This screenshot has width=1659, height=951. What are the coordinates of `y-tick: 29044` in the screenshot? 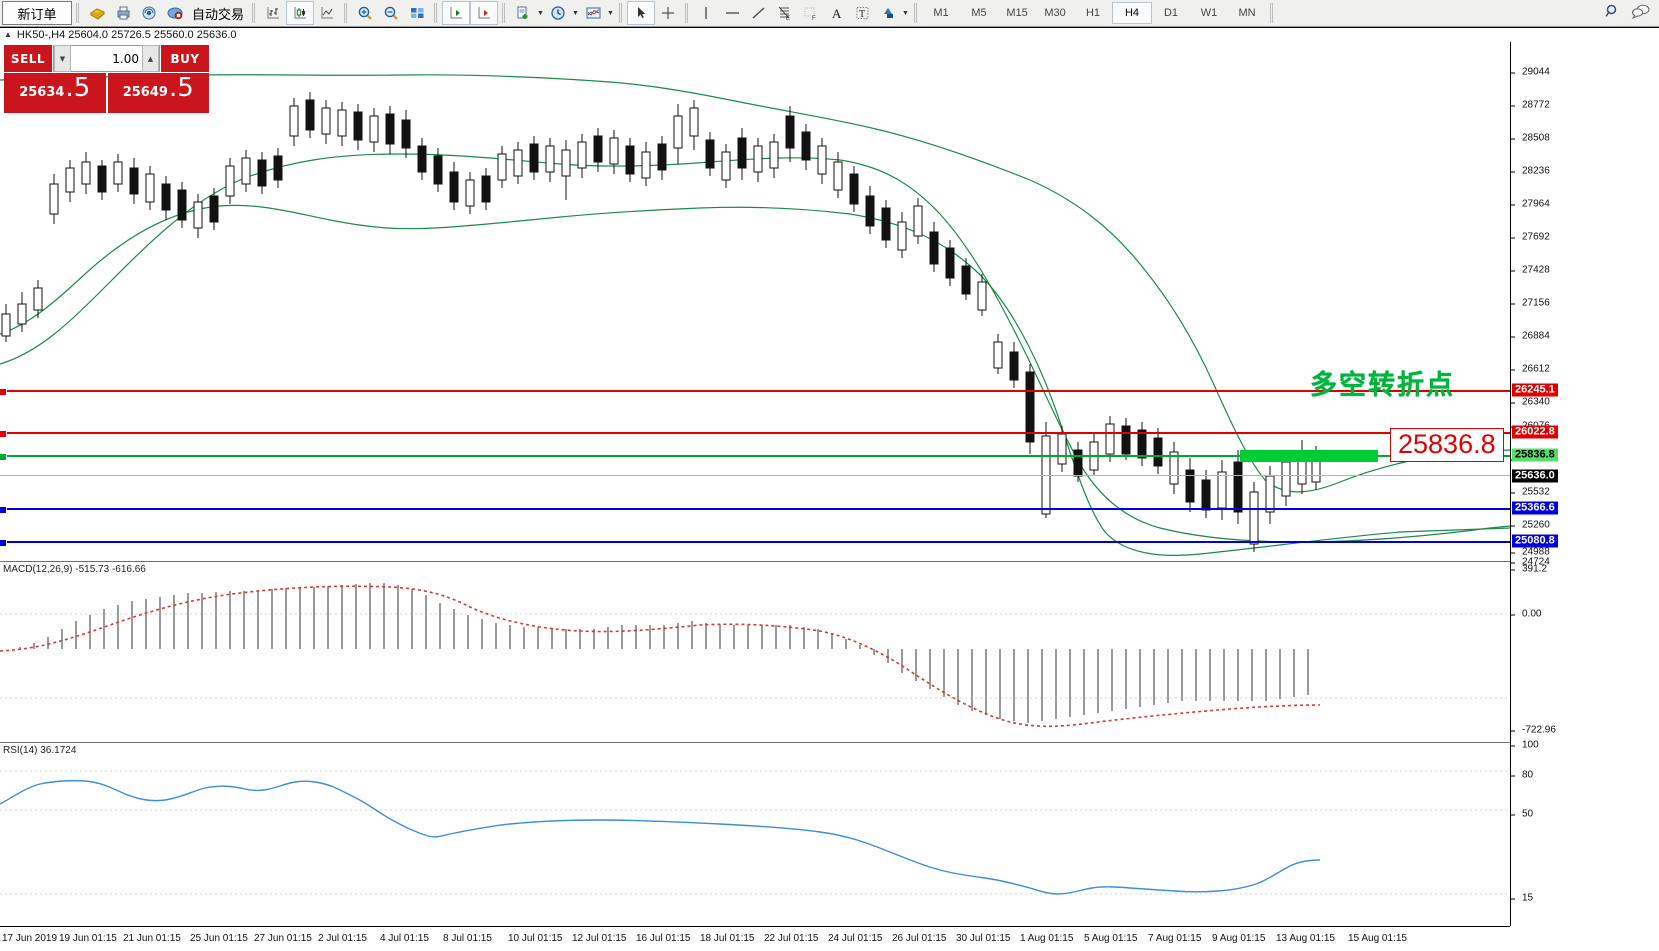 It's located at (1530, 72).